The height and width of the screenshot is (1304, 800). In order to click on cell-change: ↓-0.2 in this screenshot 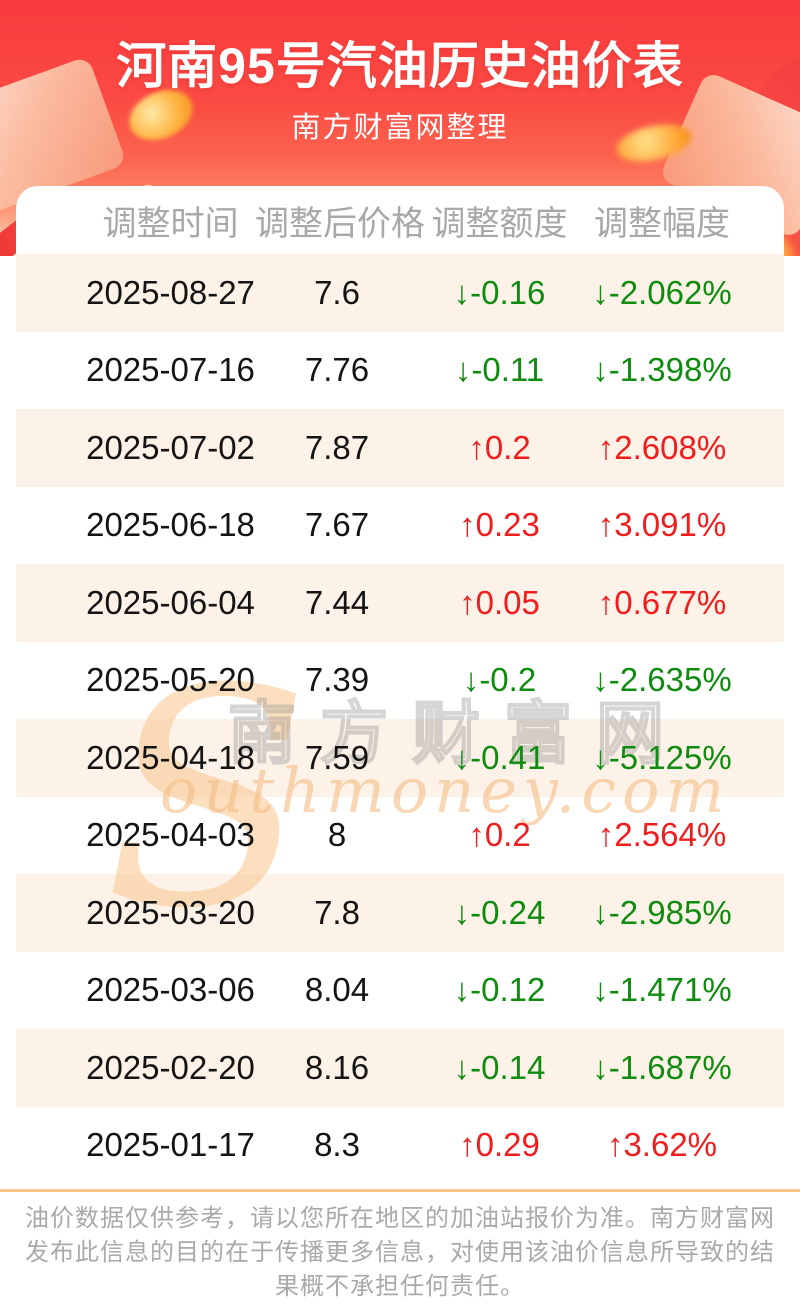, I will do `click(499, 680)`.